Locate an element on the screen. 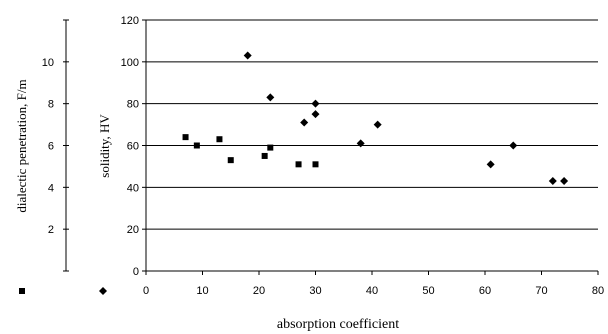  x-axis-title: absorption coefficient is located at coordinates (338, 324).